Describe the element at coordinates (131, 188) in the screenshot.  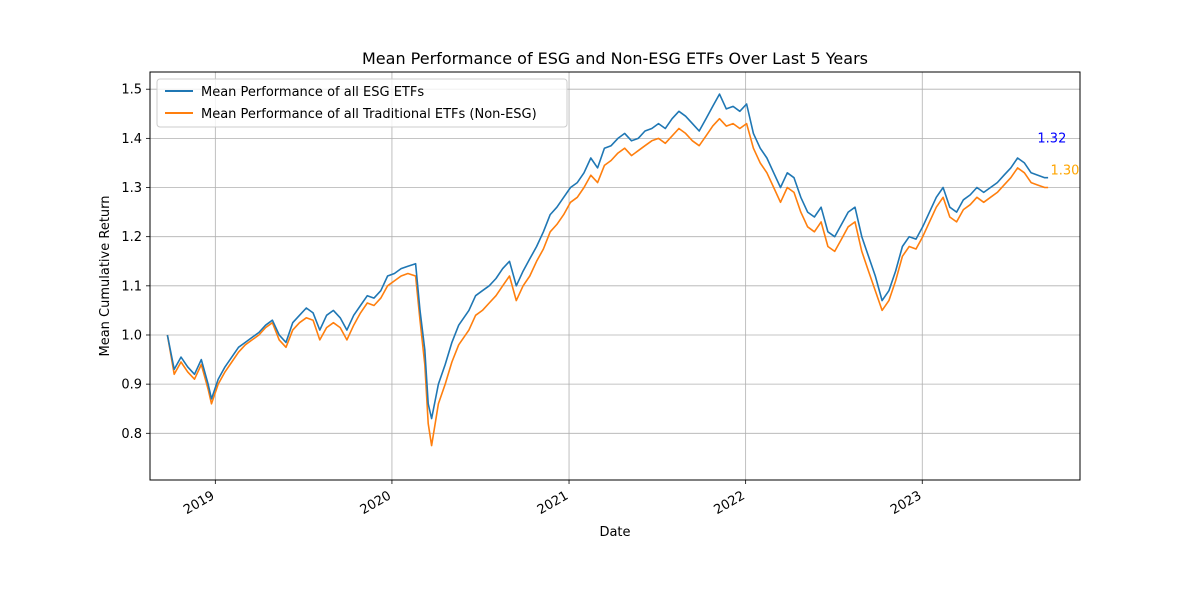
I see `y-tick-label: 1.3` at that location.